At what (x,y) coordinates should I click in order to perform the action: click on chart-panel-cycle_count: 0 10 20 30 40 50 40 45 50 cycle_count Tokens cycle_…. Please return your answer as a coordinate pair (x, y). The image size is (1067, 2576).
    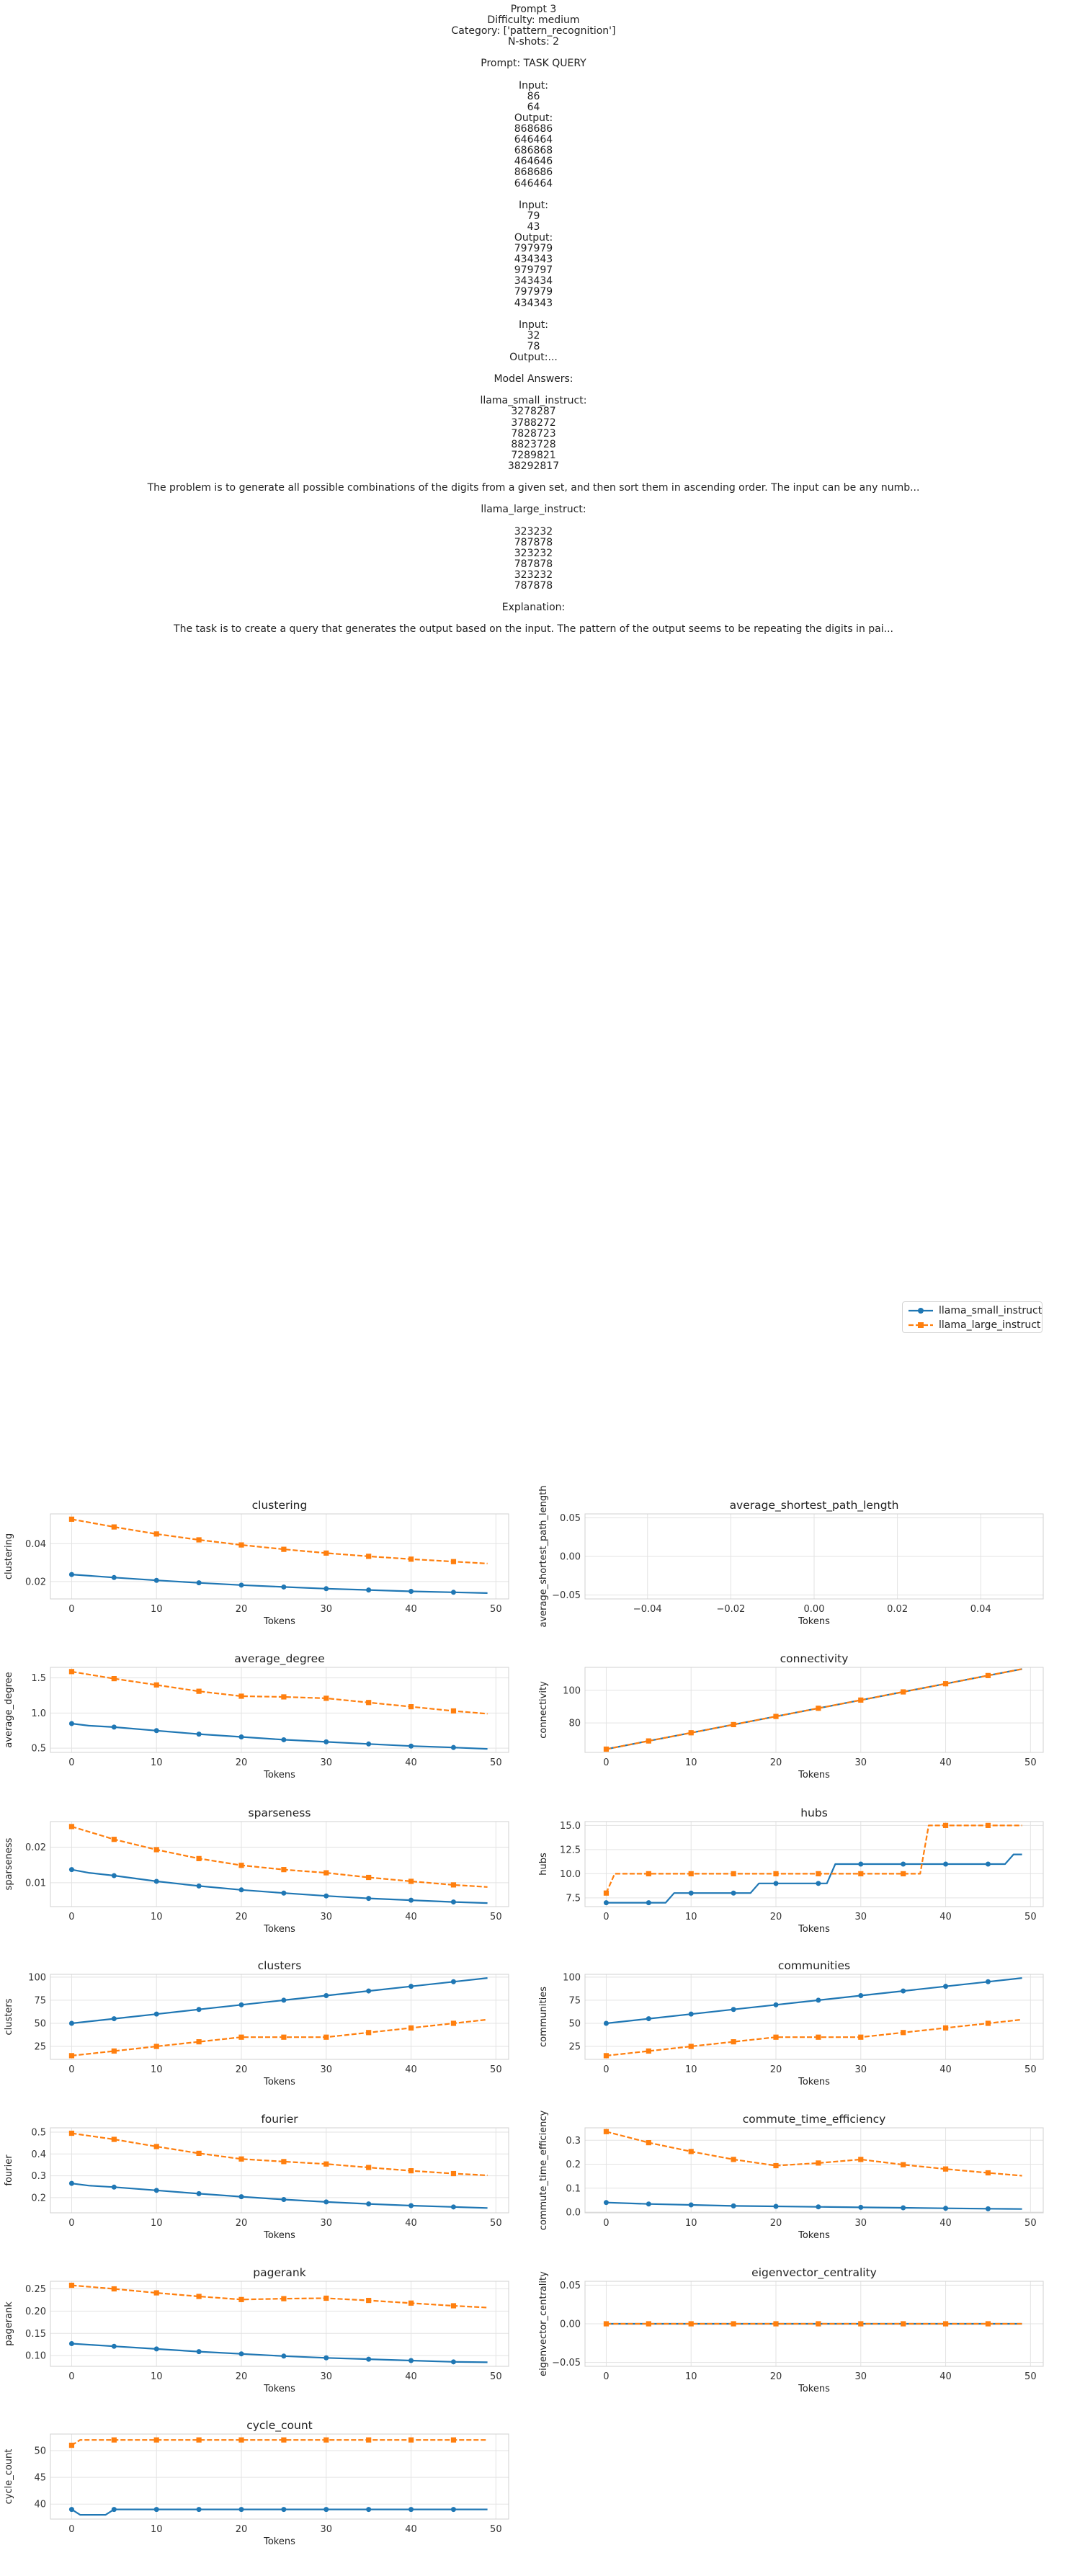
    Looking at the image, I should click on (256, 2483).